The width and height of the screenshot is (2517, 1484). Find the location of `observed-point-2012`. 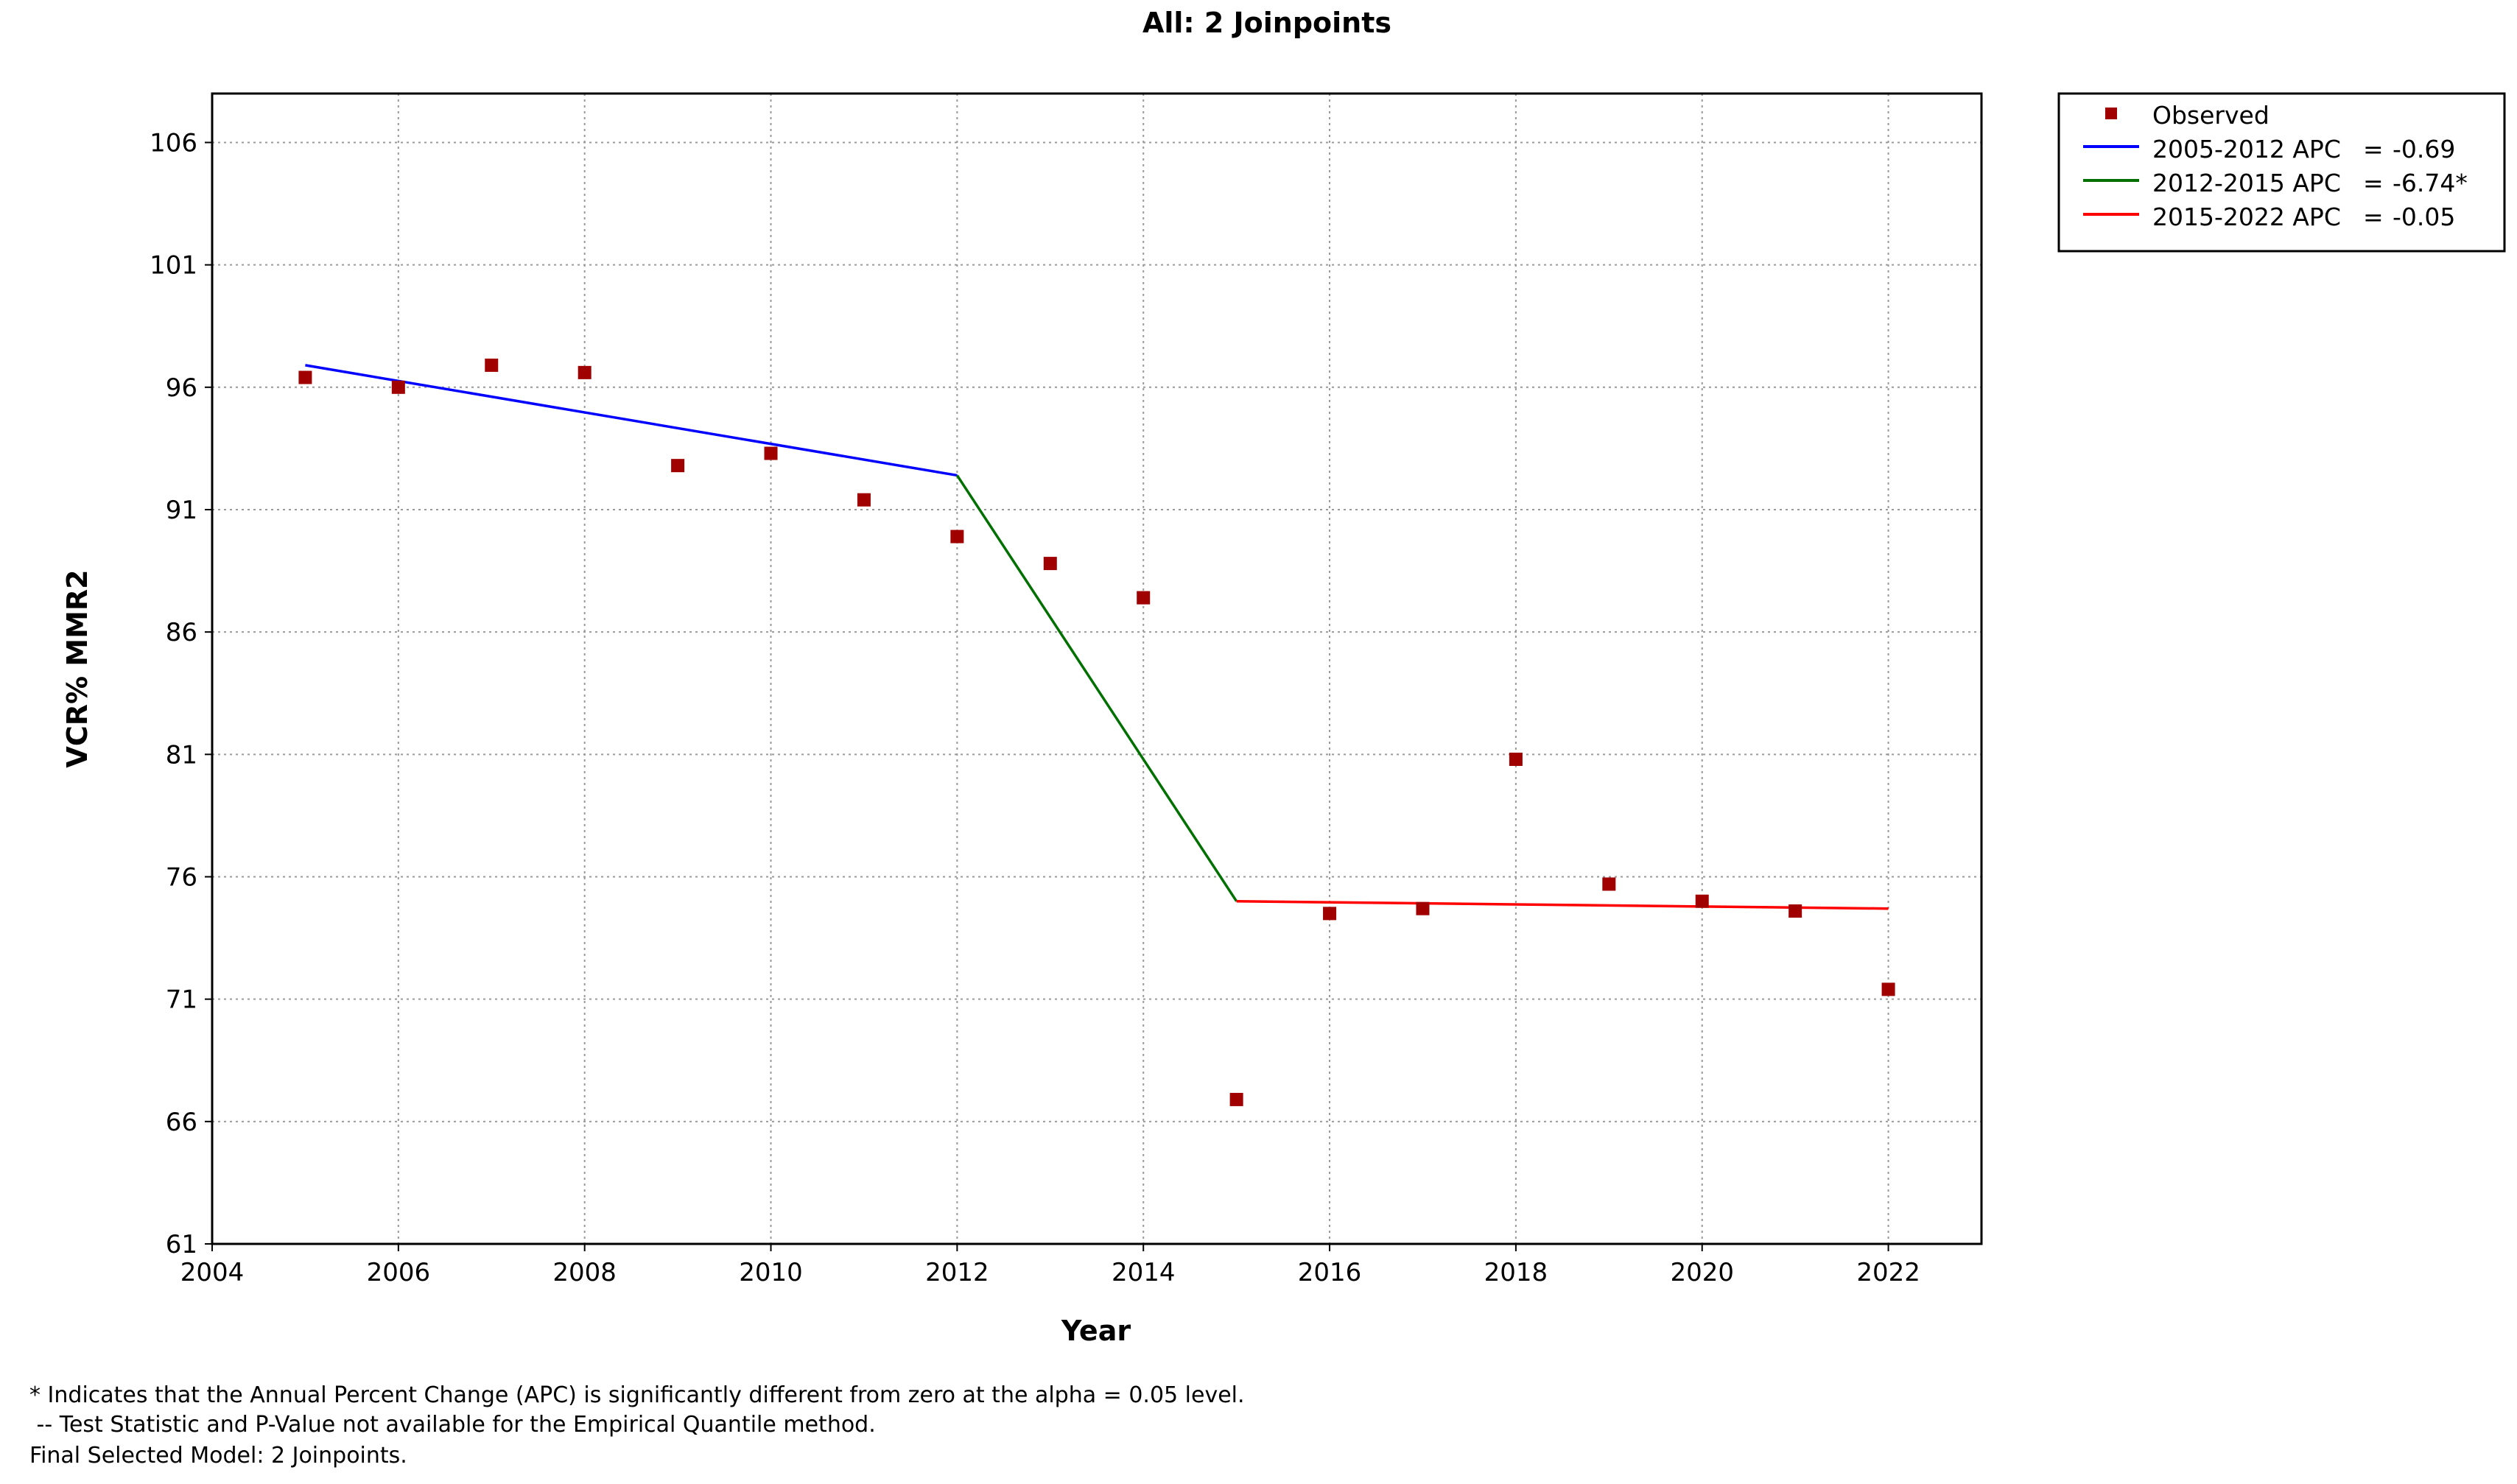

observed-point-2012 is located at coordinates (957, 537).